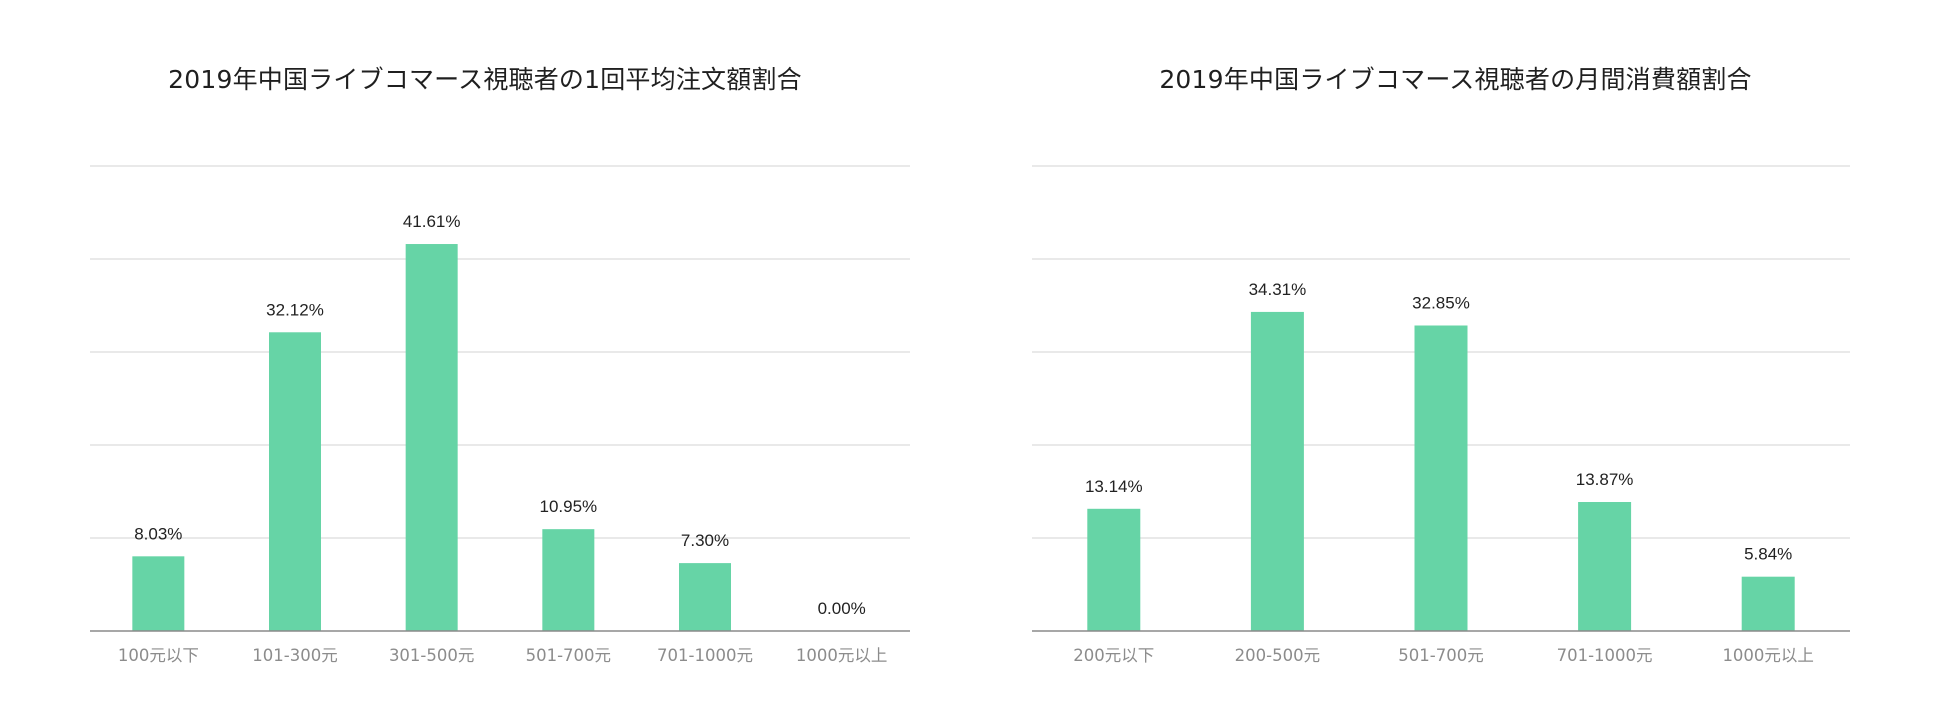 Image resolution: width=1941 pixels, height=726 pixels. Describe the element at coordinates (1605, 479) in the screenshot. I see `data-label: 13.87%` at that location.